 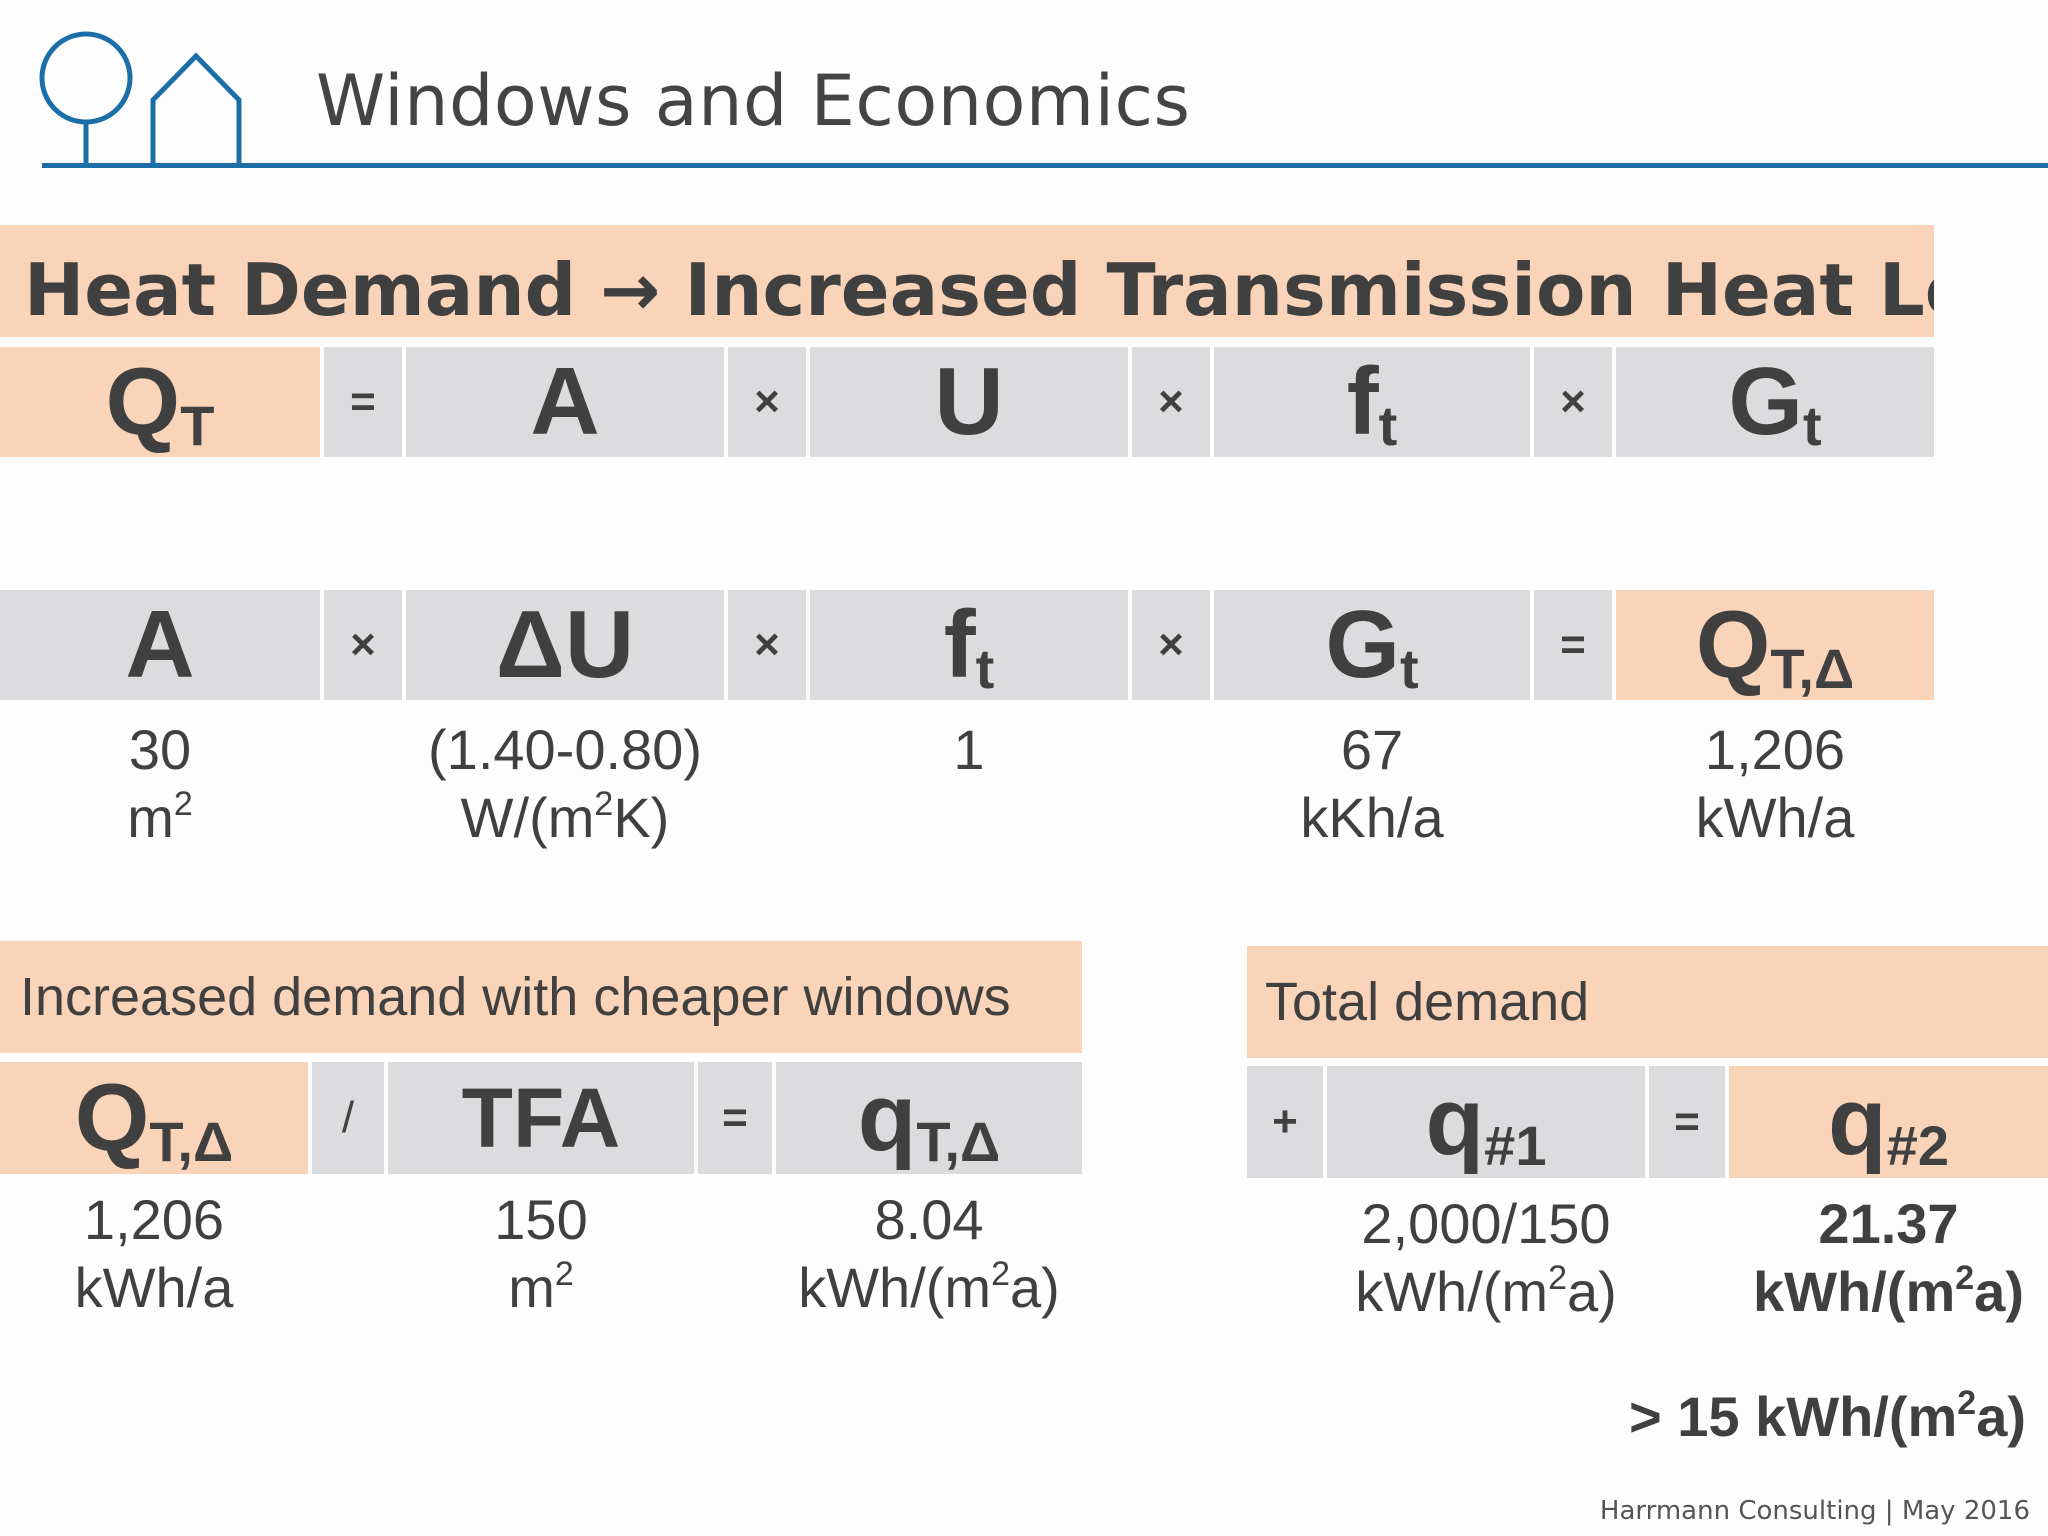 What do you see at coordinates (541, 1118) in the screenshot?
I see `increased-tfa-cell: TFA` at bounding box center [541, 1118].